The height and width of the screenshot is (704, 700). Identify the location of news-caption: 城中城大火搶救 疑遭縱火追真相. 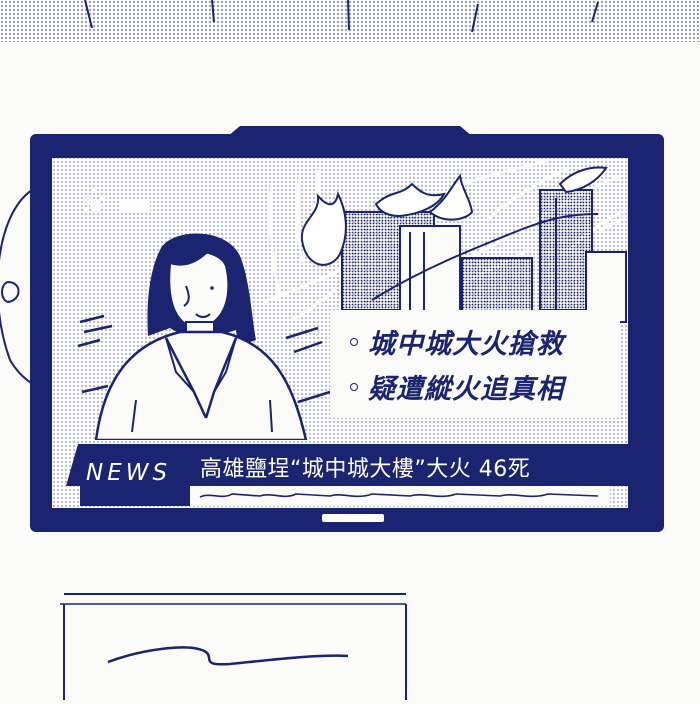
(475, 364).